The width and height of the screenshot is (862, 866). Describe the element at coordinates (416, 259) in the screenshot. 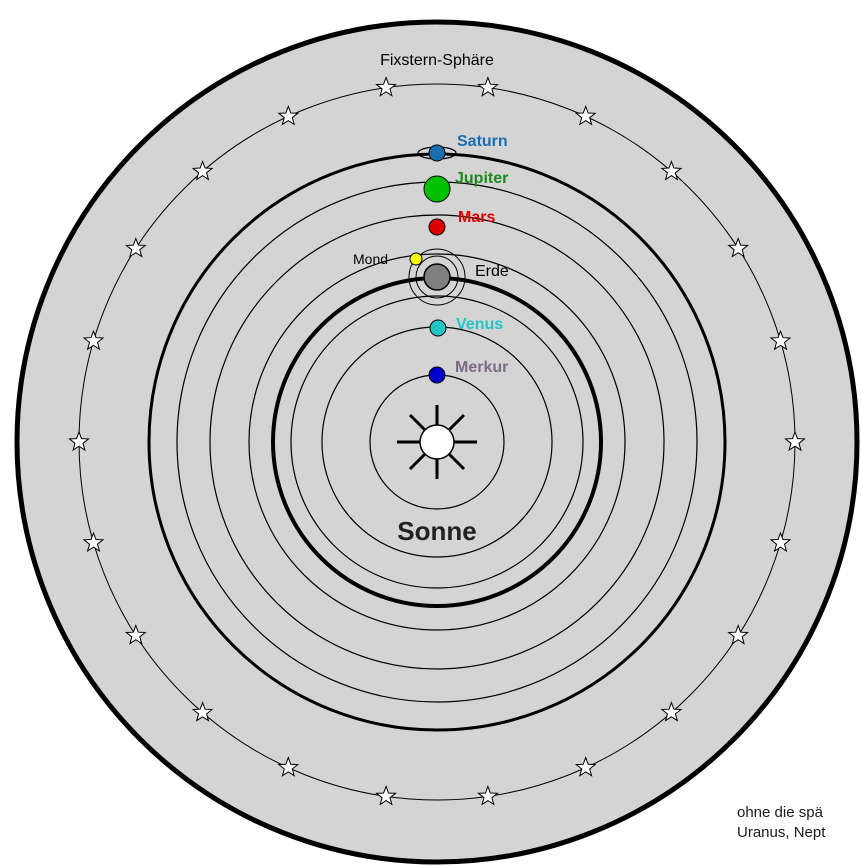

I see `moon` at that location.